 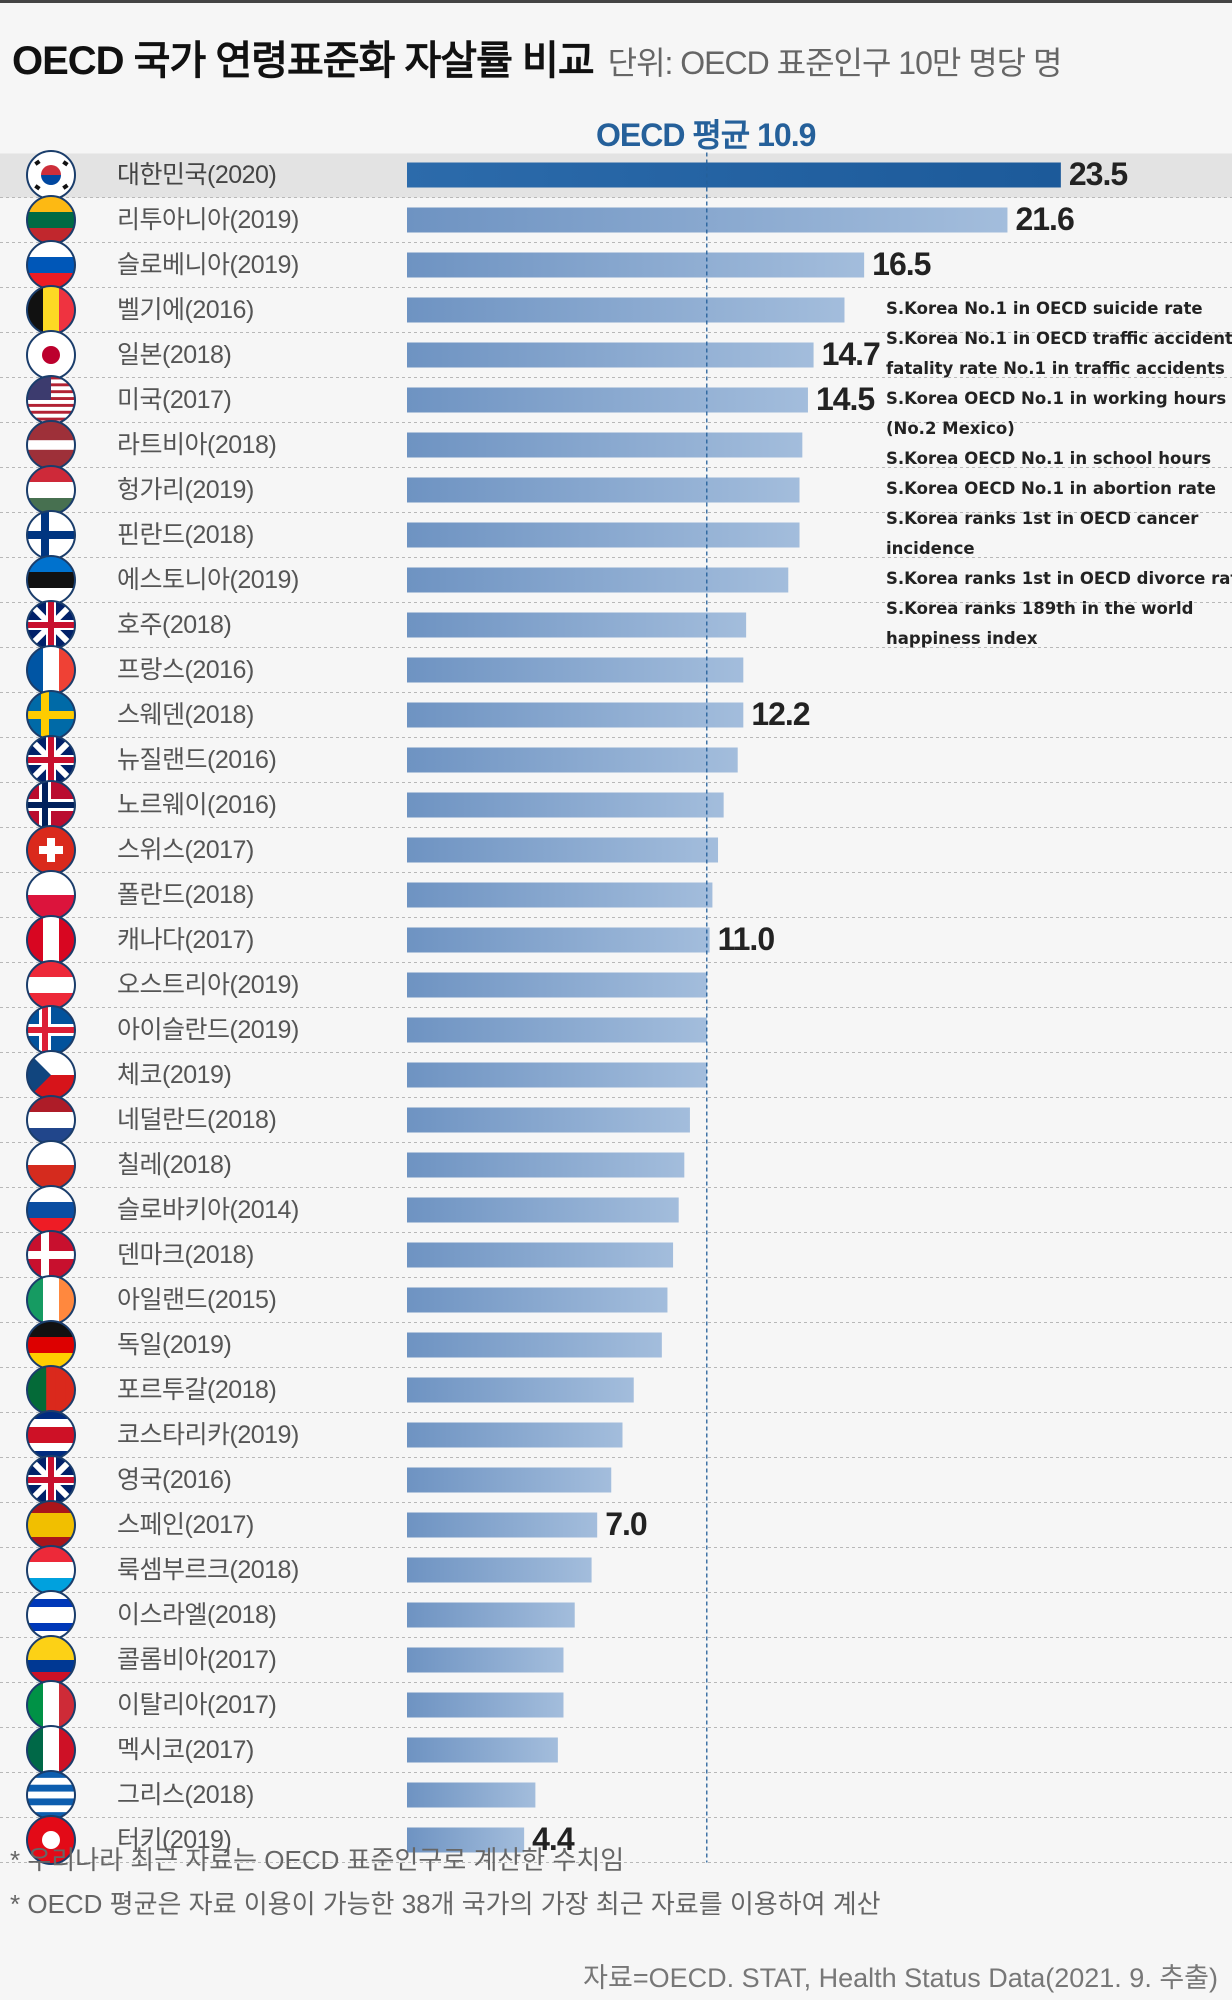 What do you see at coordinates (197, 1300) in the screenshot?
I see `country-label: 아일랜드(2015)` at bounding box center [197, 1300].